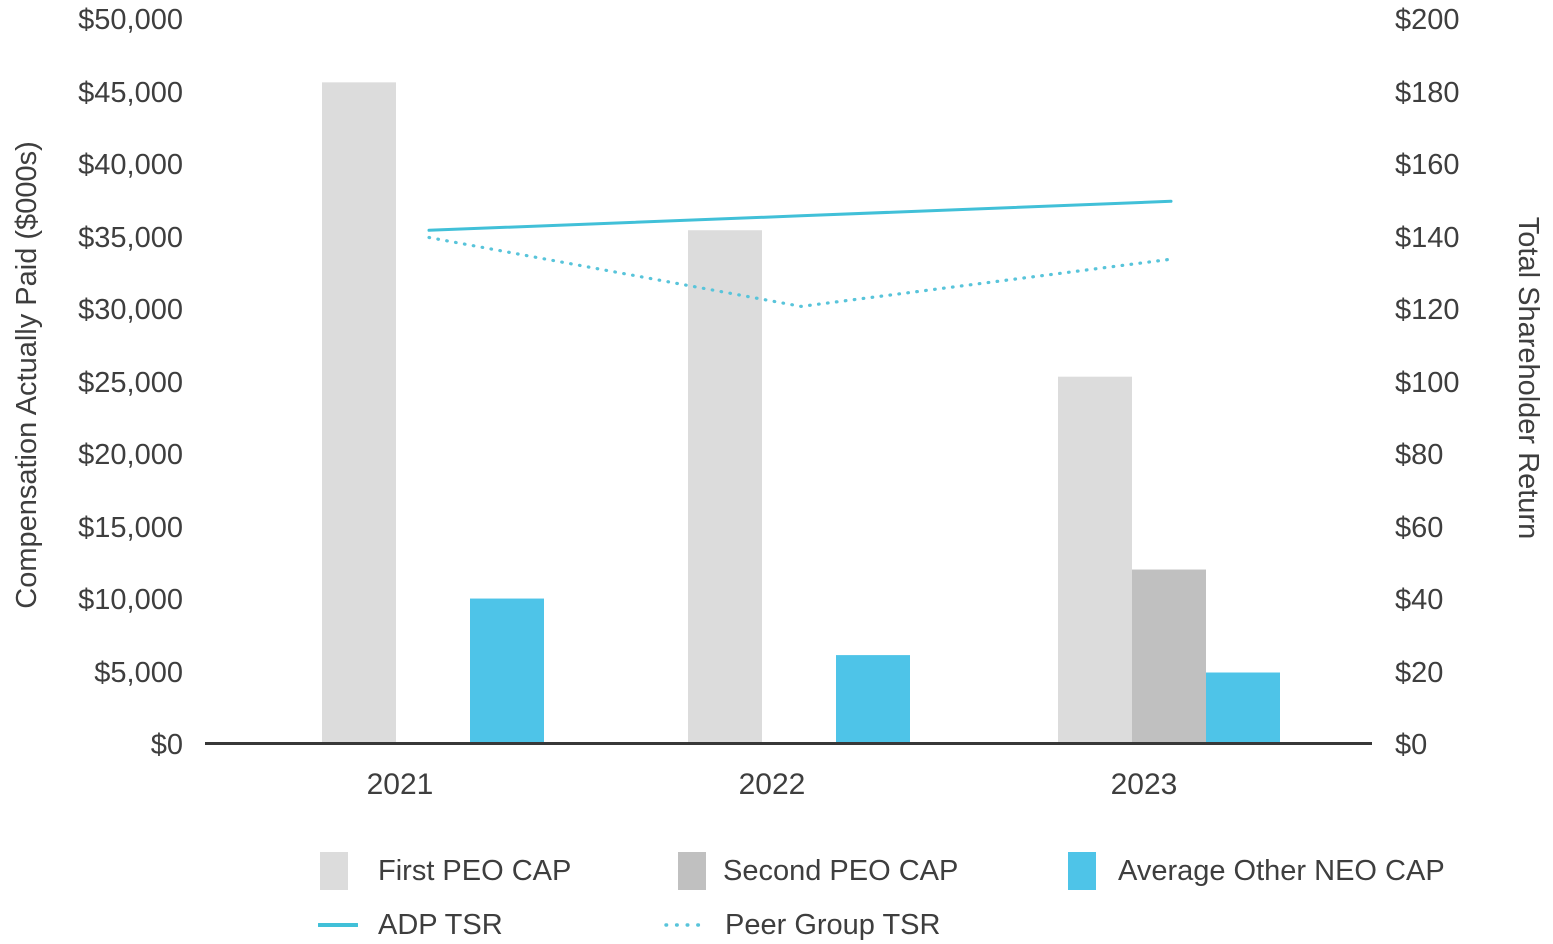 The height and width of the screenshot is (944, 1553). Describe the element at coordinates (400, 784) in the screenshot. I see `x-axis-label-2021: 2021` at that location.